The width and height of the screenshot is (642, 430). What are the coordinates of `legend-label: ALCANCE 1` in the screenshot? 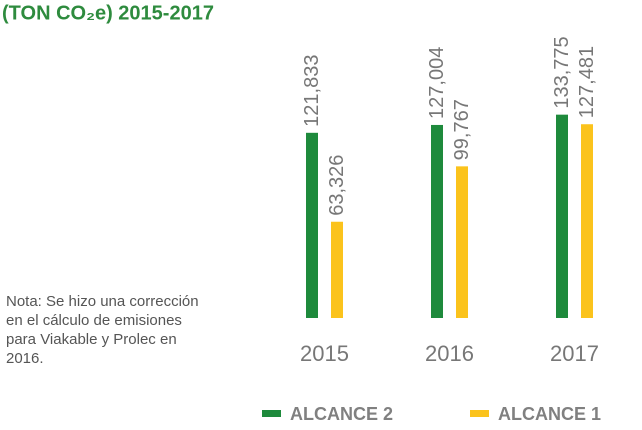 It's located at (549, 414).